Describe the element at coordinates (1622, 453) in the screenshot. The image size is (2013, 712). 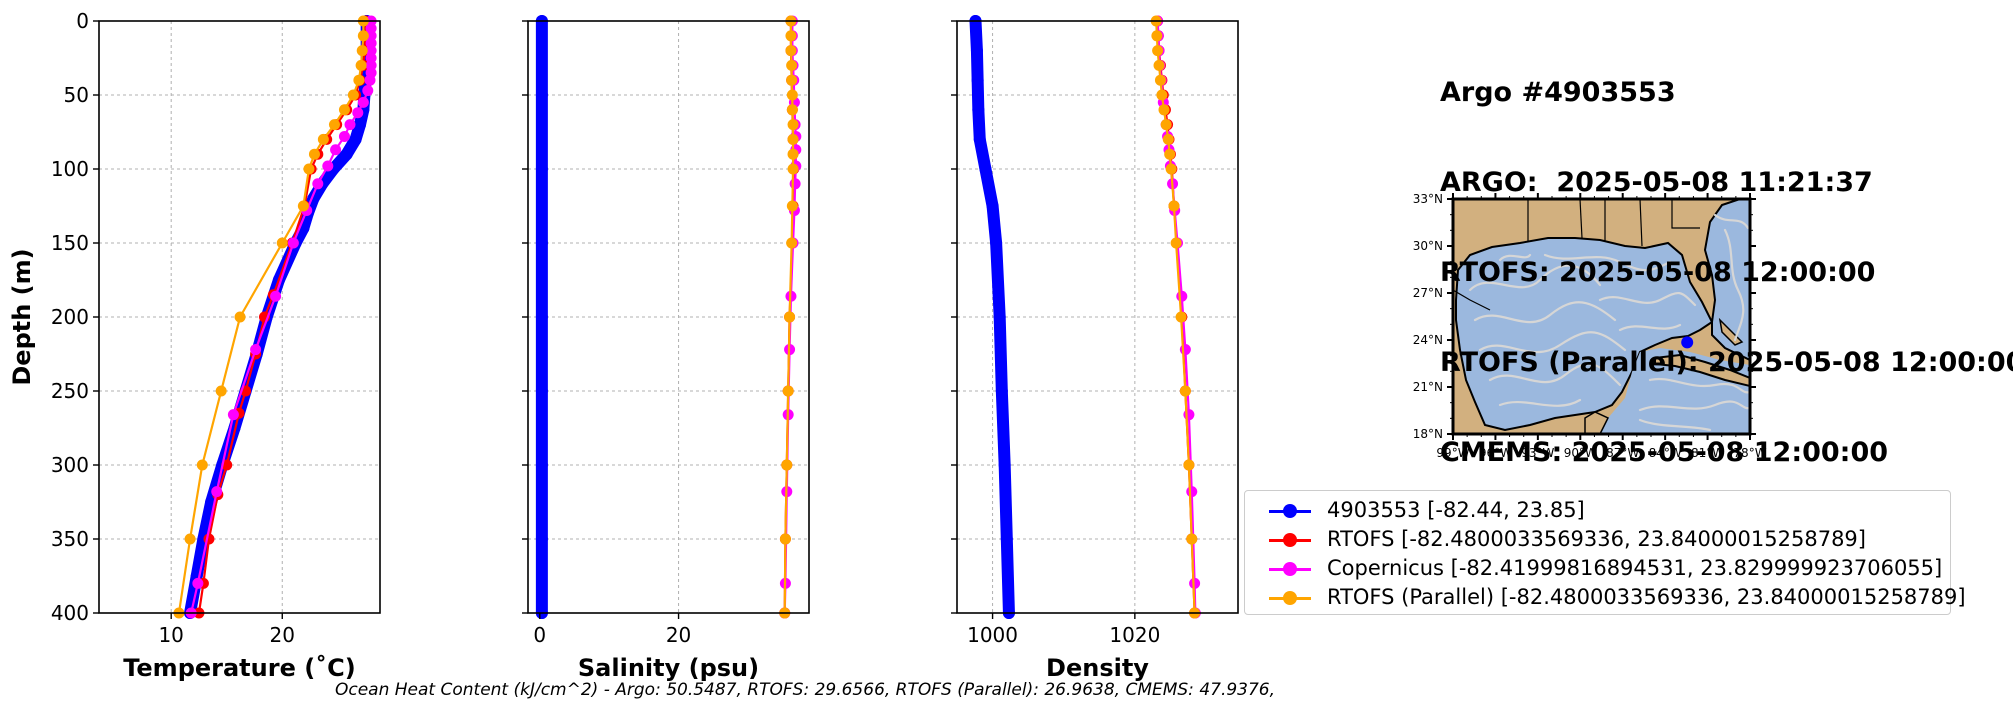
I see `map-lon-label: 87°W` at that location.